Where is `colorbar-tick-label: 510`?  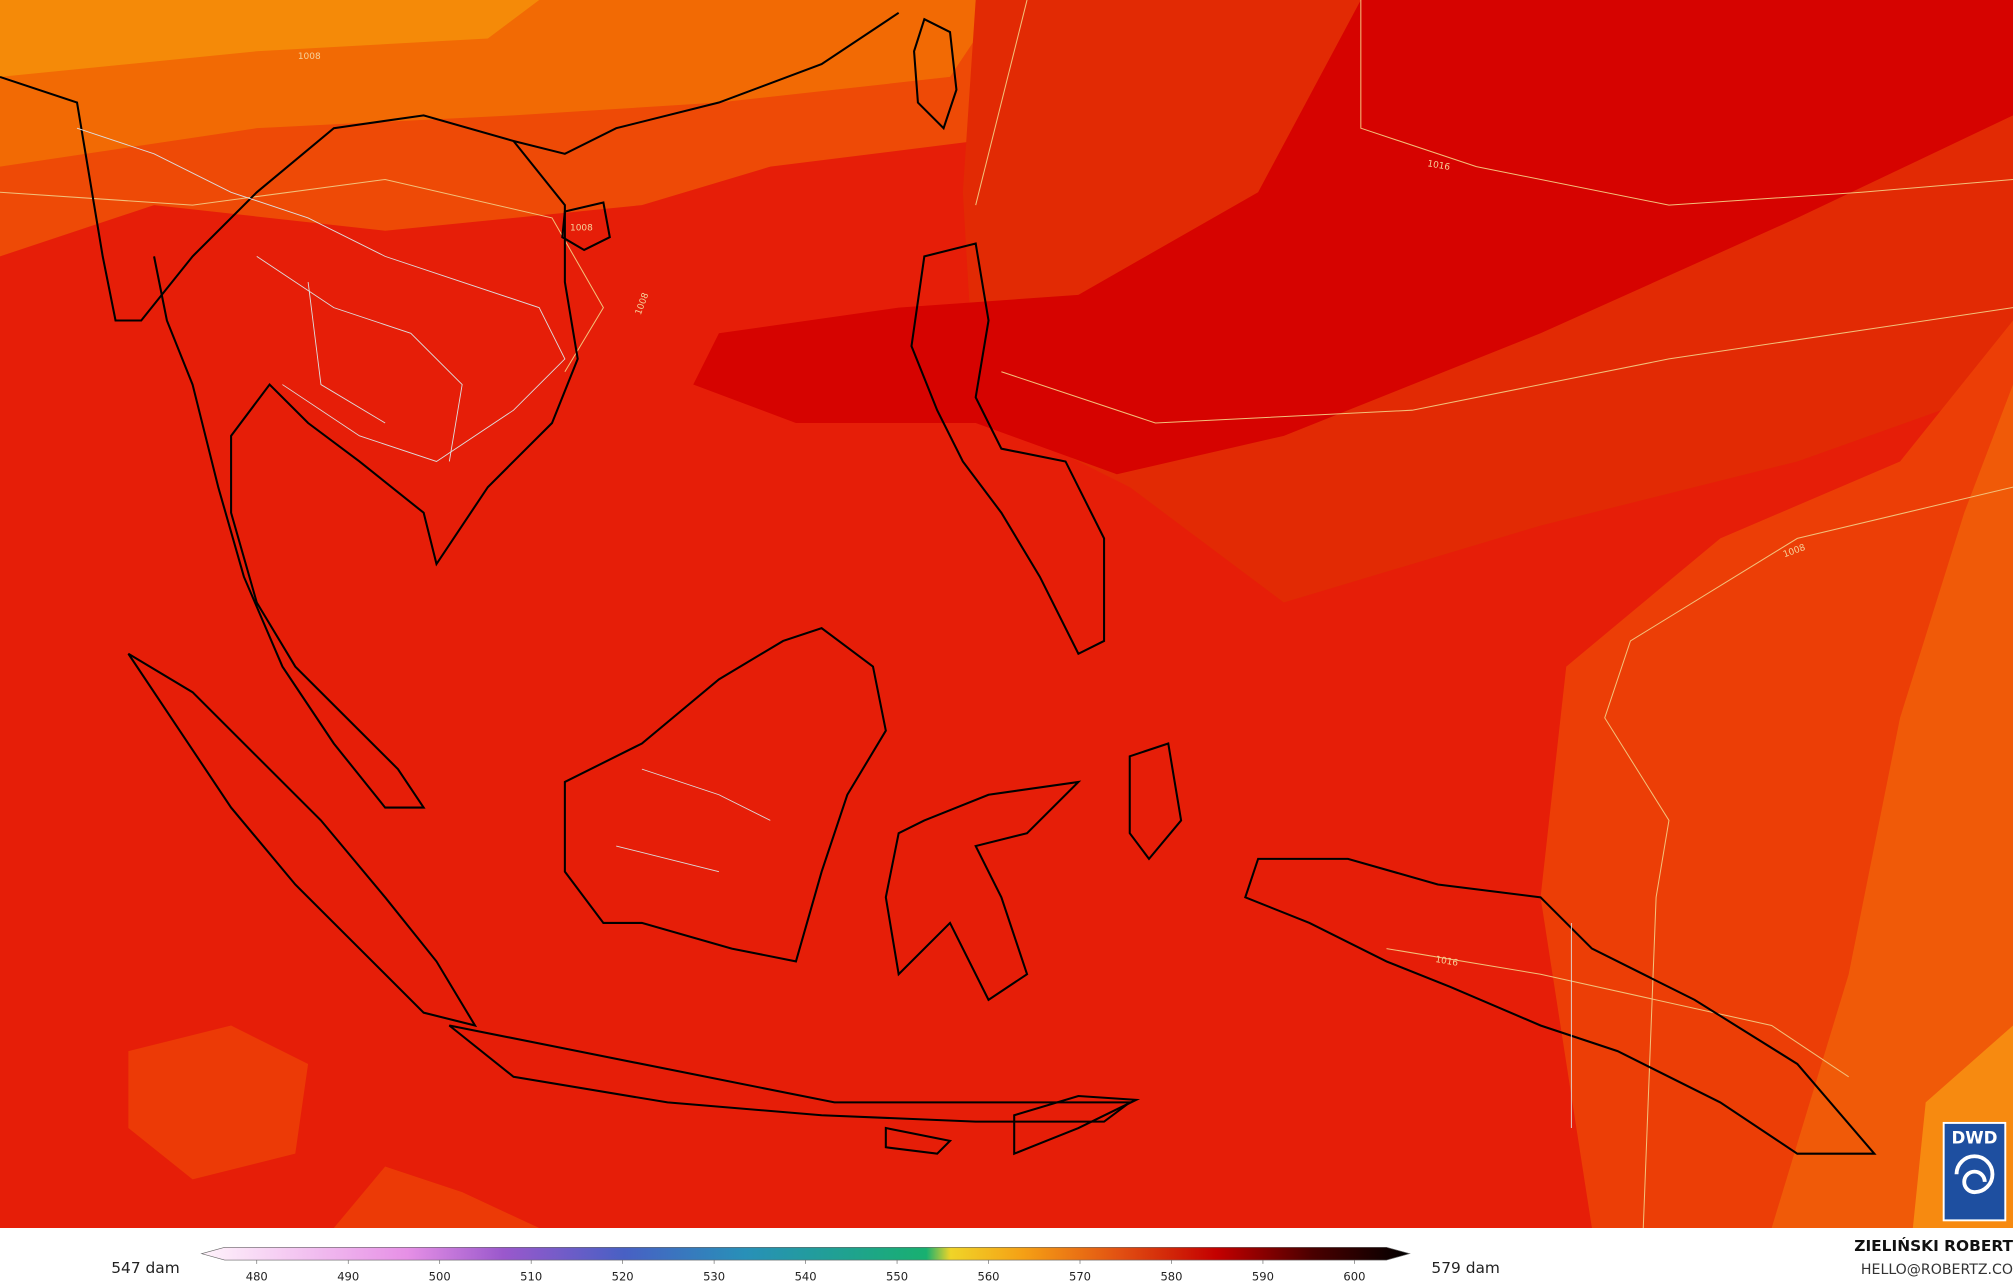
colorbar-tick-label: 510 is located at coordinates (531, 1277).